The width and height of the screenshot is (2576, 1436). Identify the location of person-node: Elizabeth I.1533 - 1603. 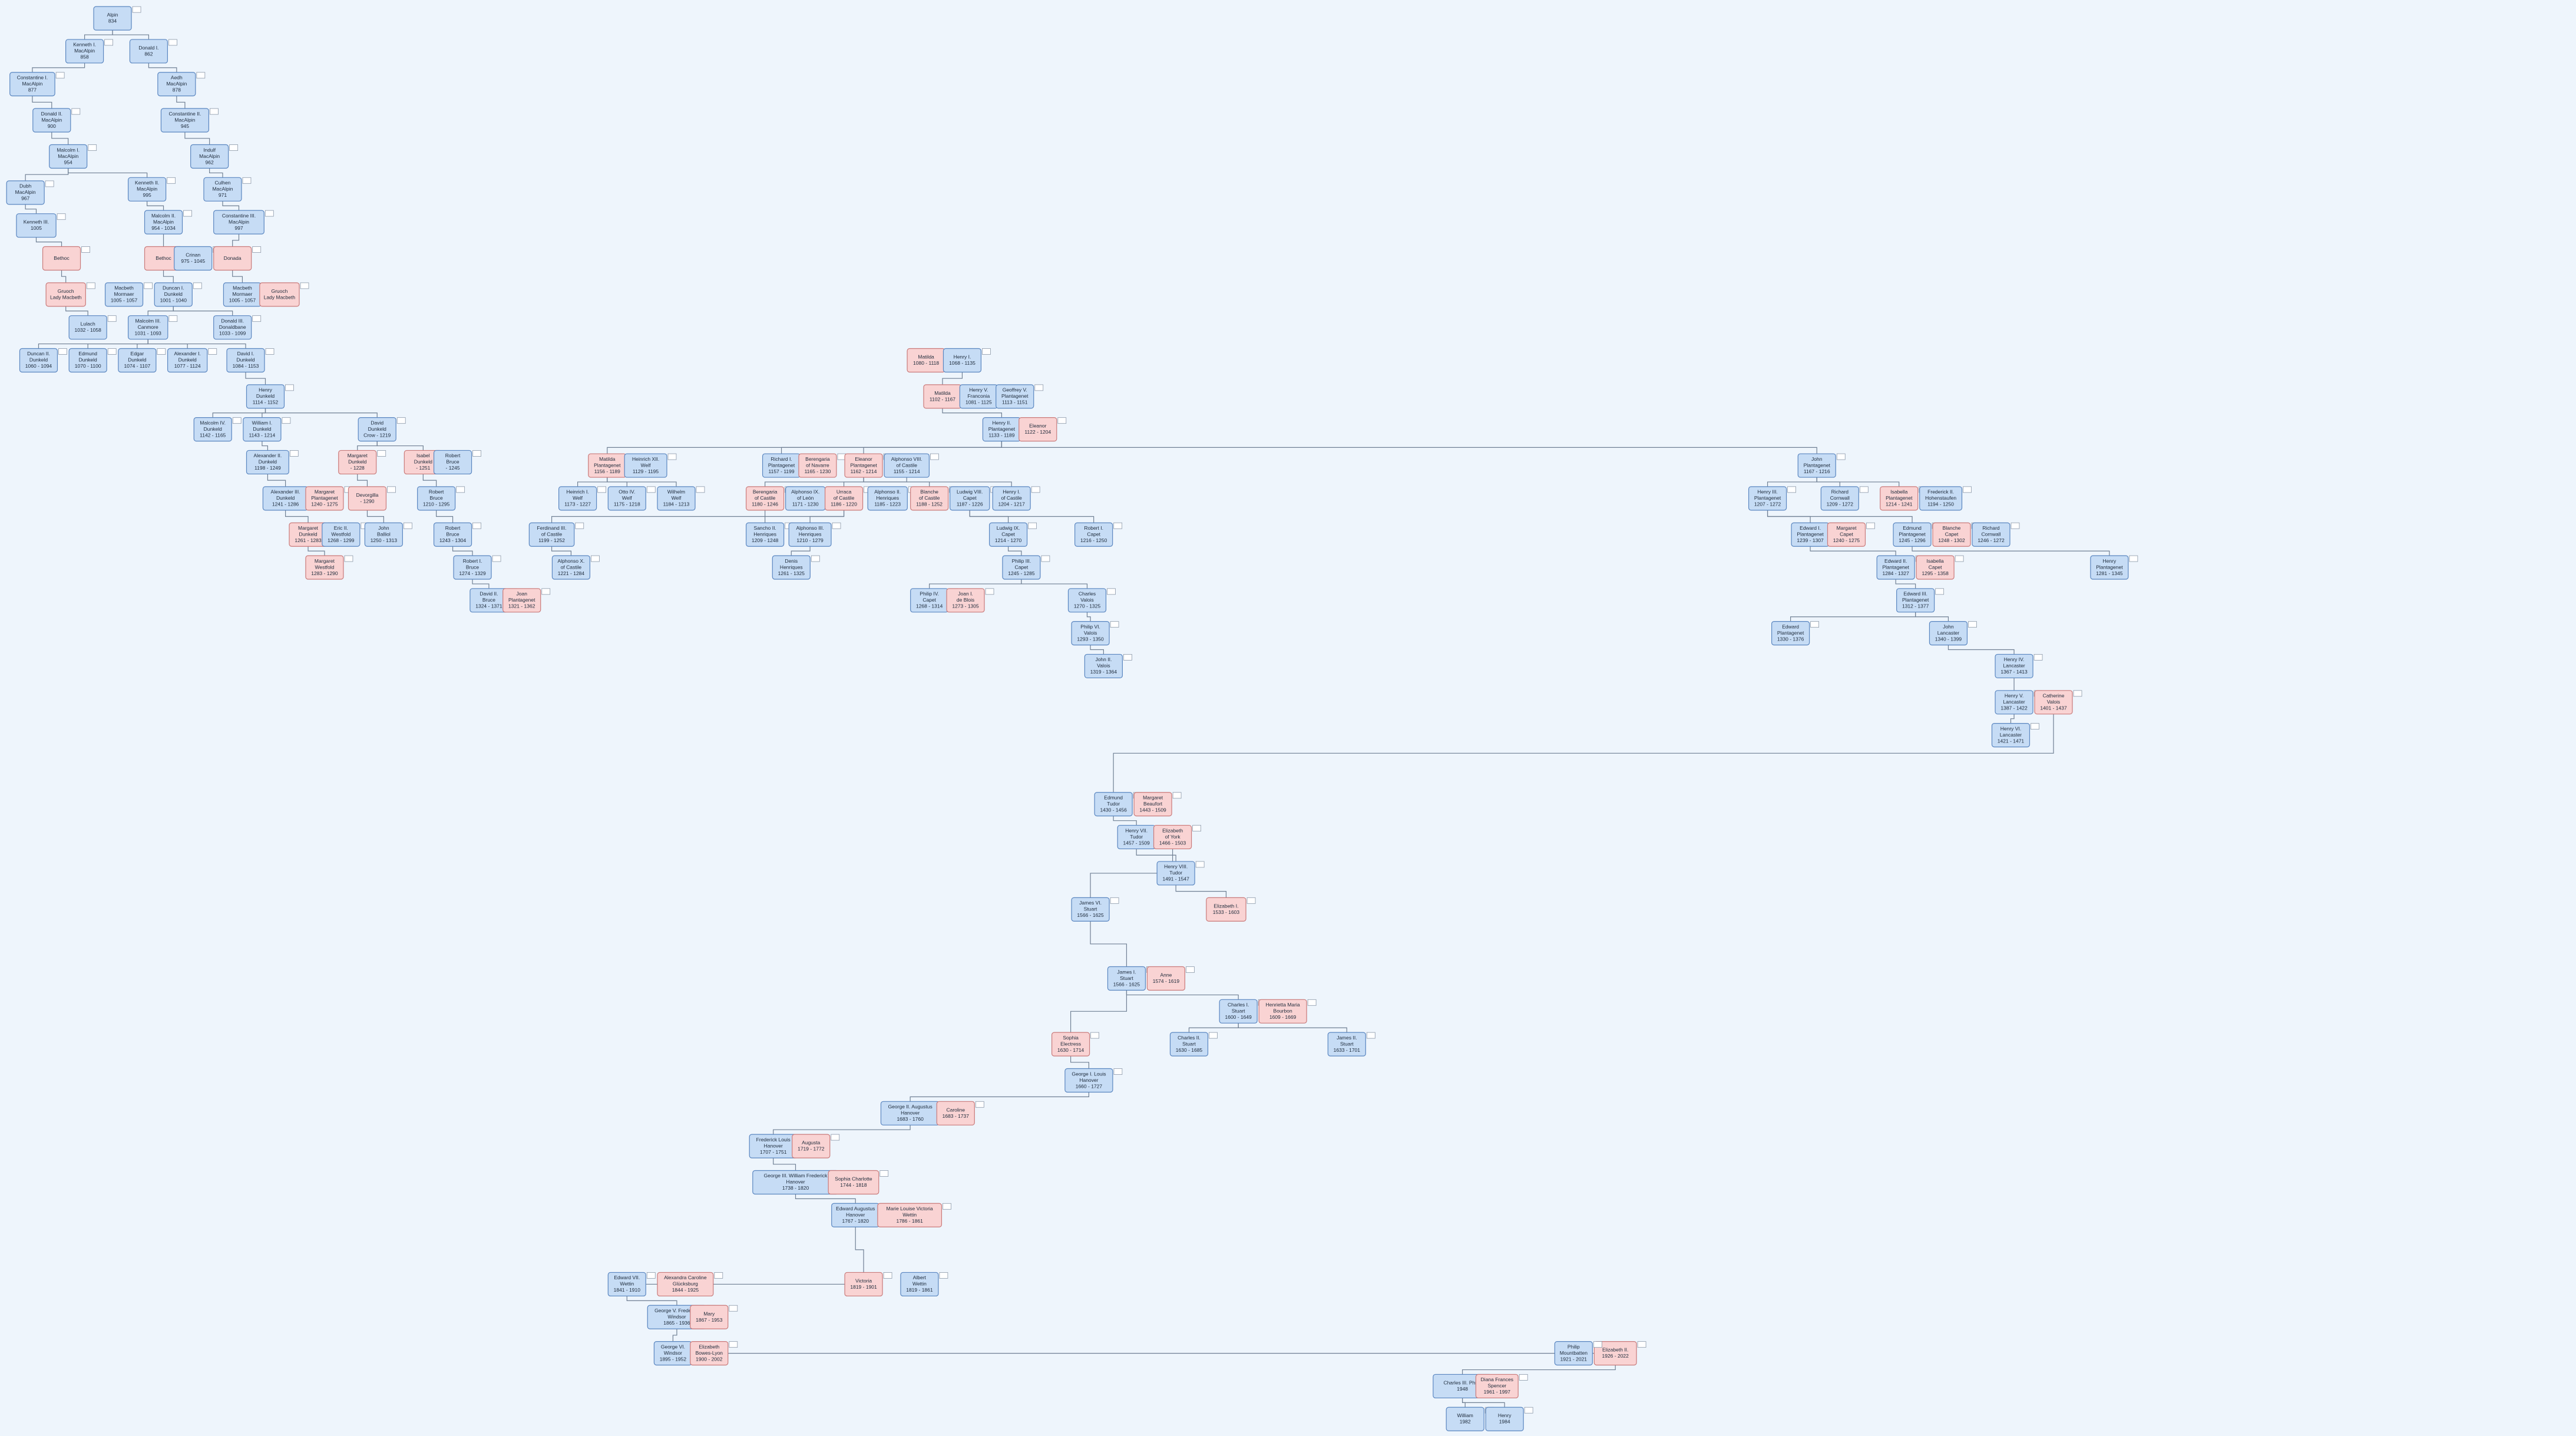
(1231, 909).